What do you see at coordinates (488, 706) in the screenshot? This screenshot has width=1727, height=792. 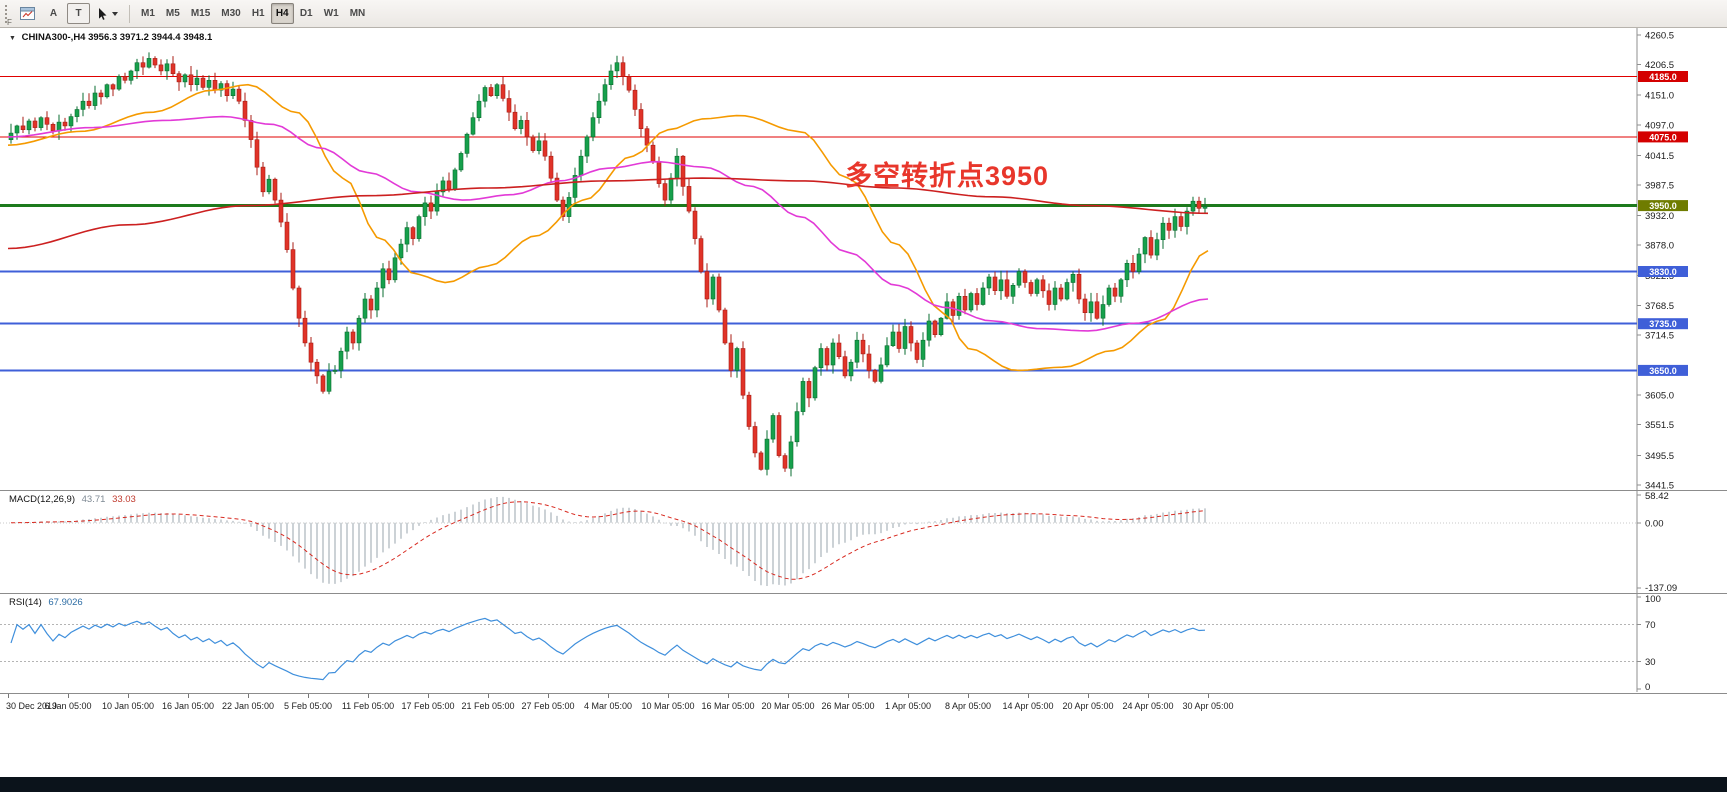 I see `time-axis-label: 21 Feb 05:00` at bounding box center [488, 706].